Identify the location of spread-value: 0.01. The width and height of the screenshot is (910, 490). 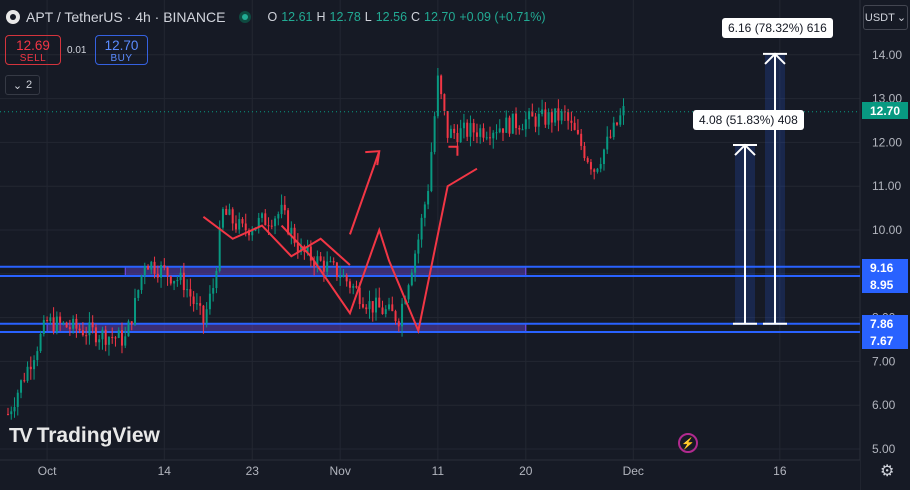
(77, 50).